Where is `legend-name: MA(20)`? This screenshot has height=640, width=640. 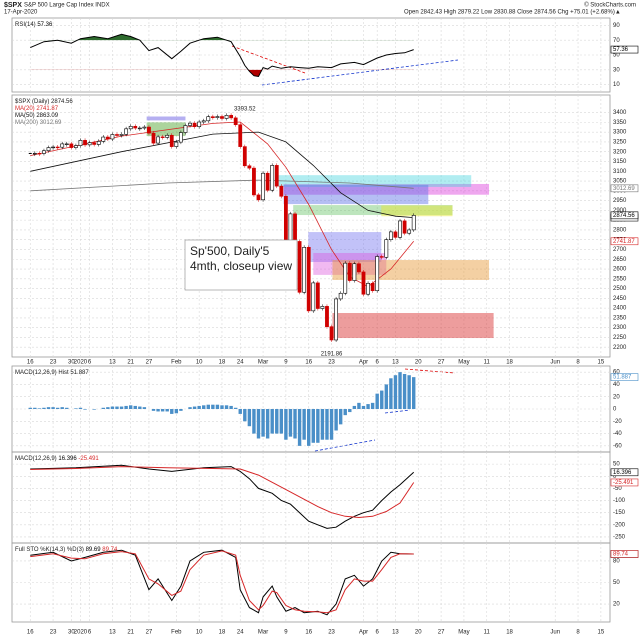 legend-name: MA(20) is located at coordinates (25, 109).